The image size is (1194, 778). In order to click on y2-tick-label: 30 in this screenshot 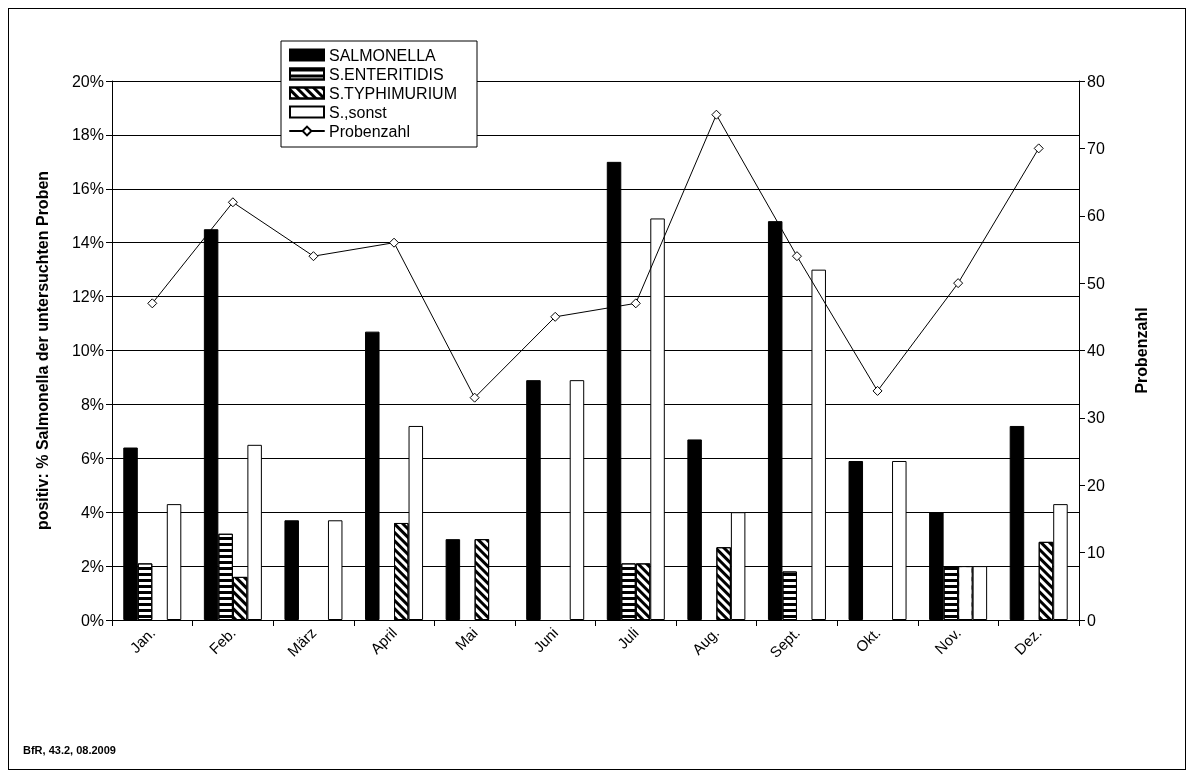, I will do `click(1096, 418)`.